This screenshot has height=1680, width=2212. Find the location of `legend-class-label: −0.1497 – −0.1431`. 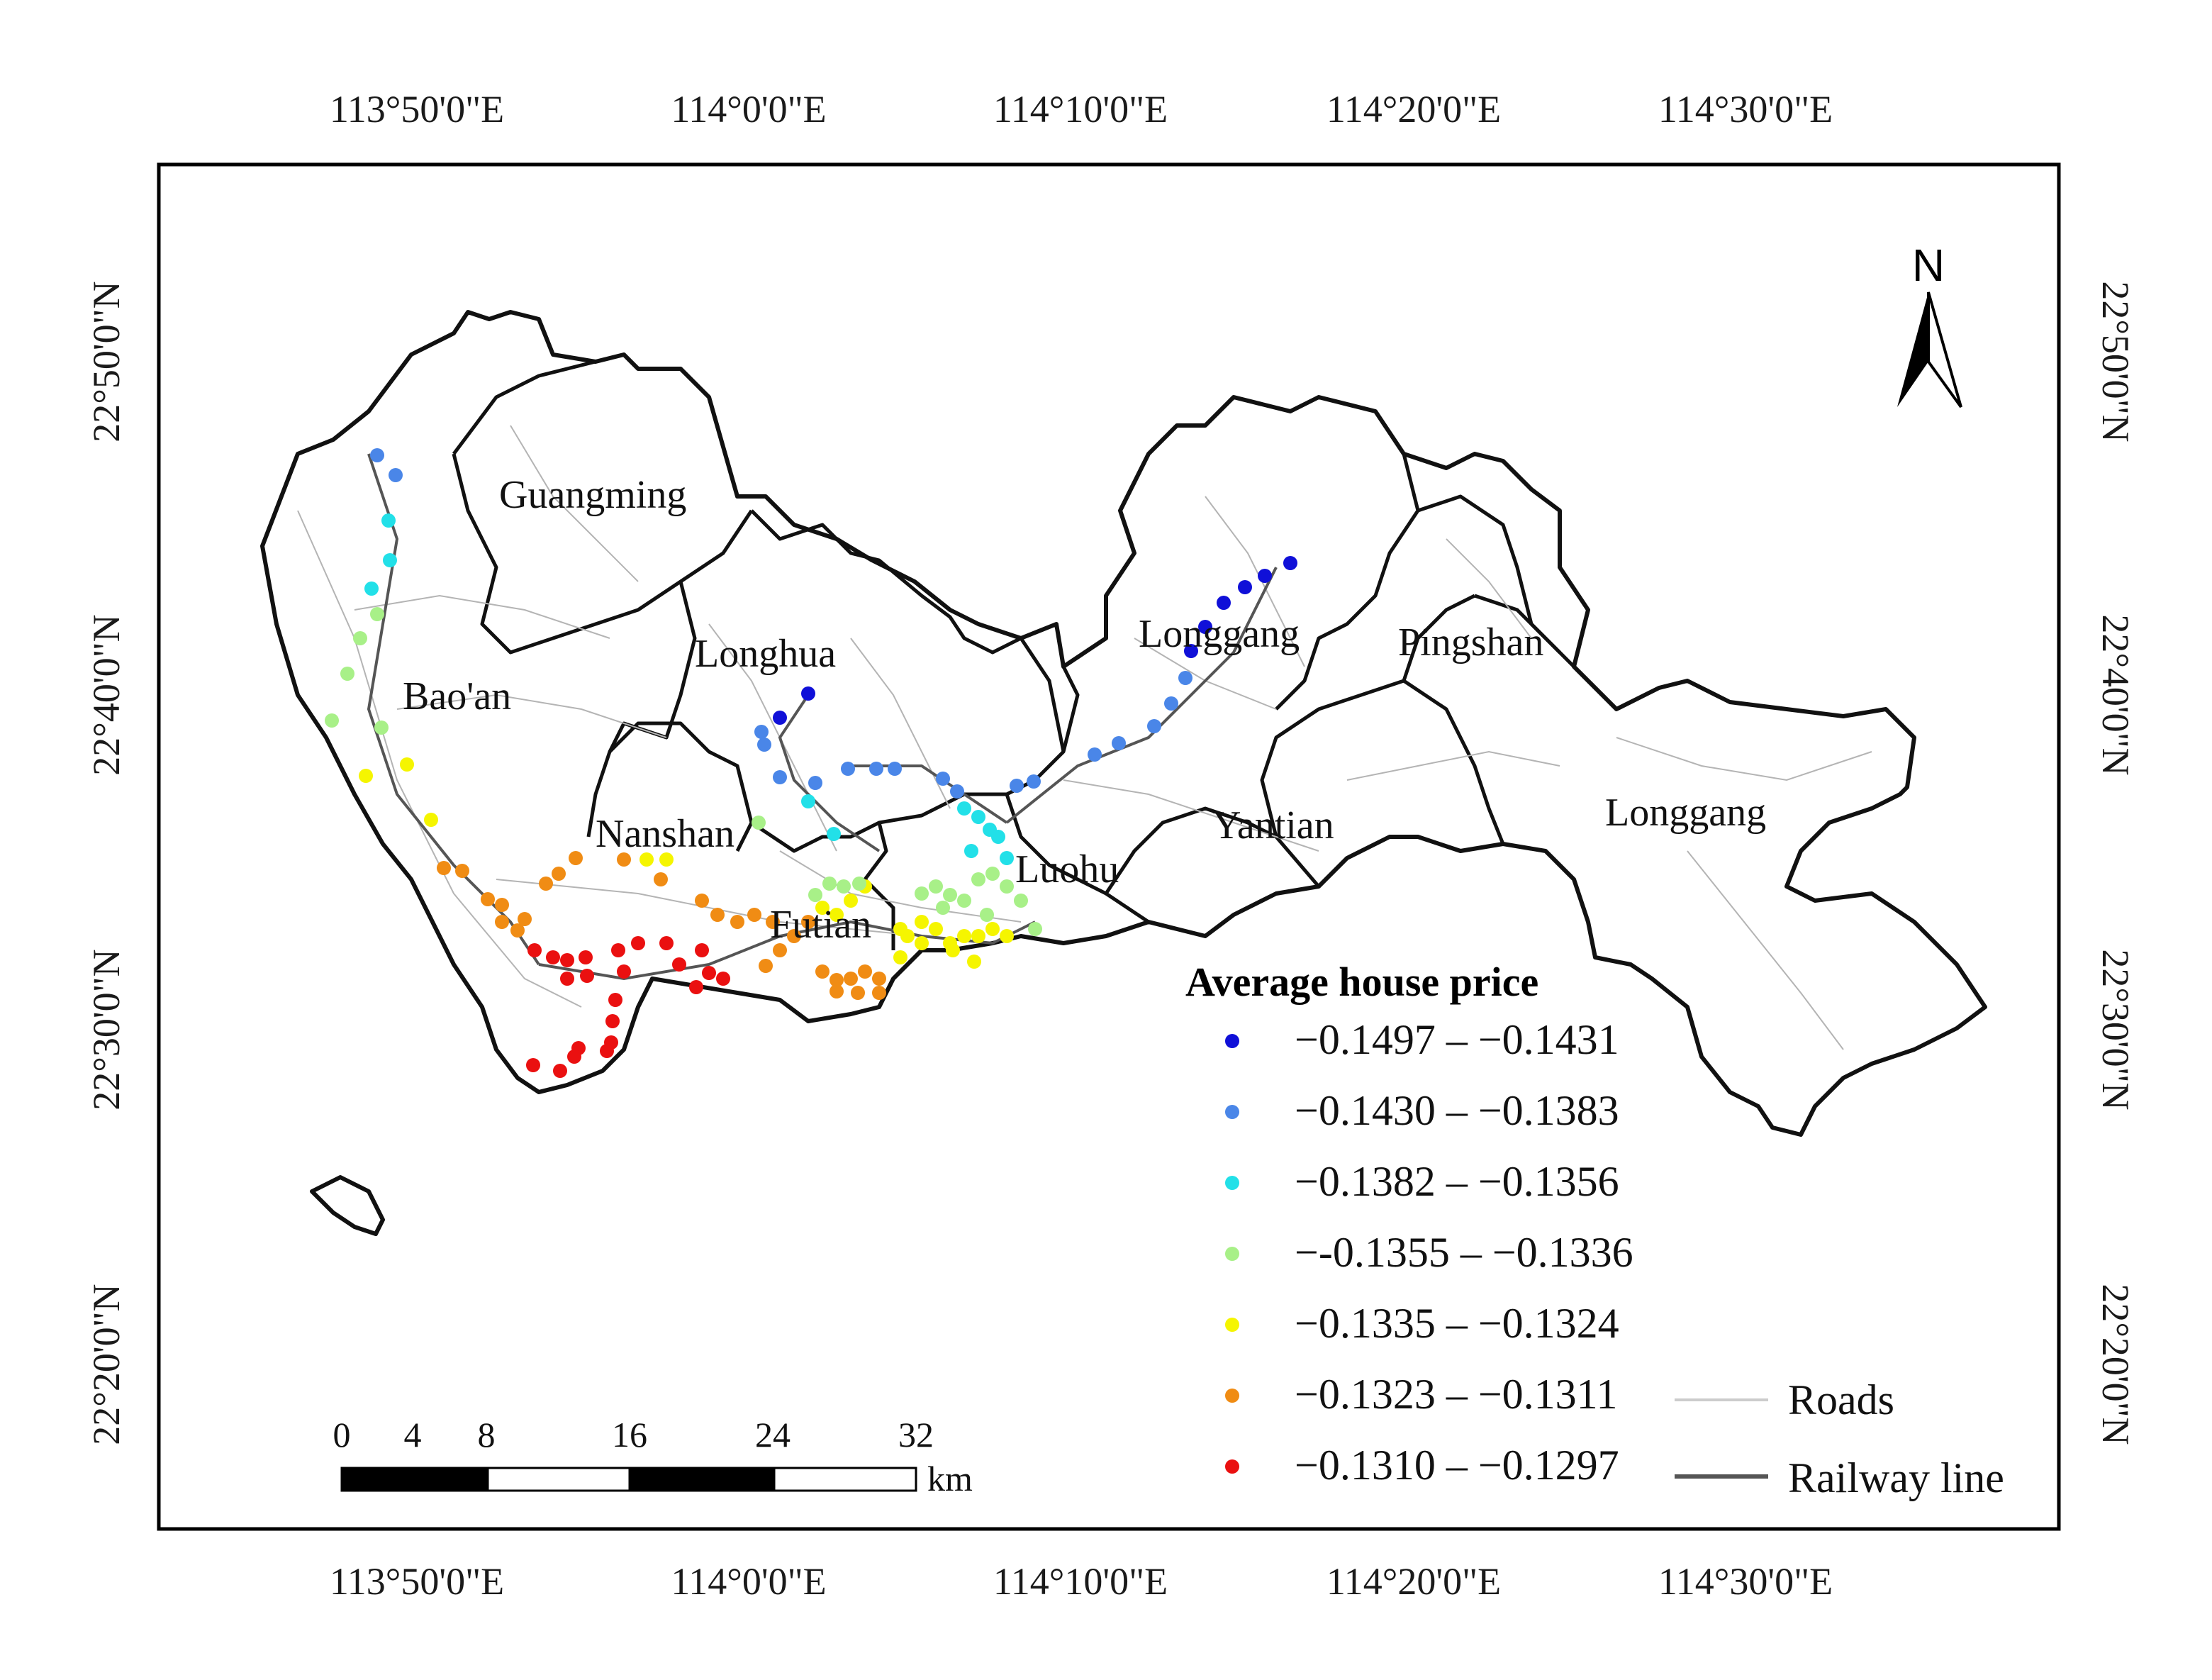

legend-class-label: −0.1497 – −0.1431 is located at coordinates (1457, 1040).